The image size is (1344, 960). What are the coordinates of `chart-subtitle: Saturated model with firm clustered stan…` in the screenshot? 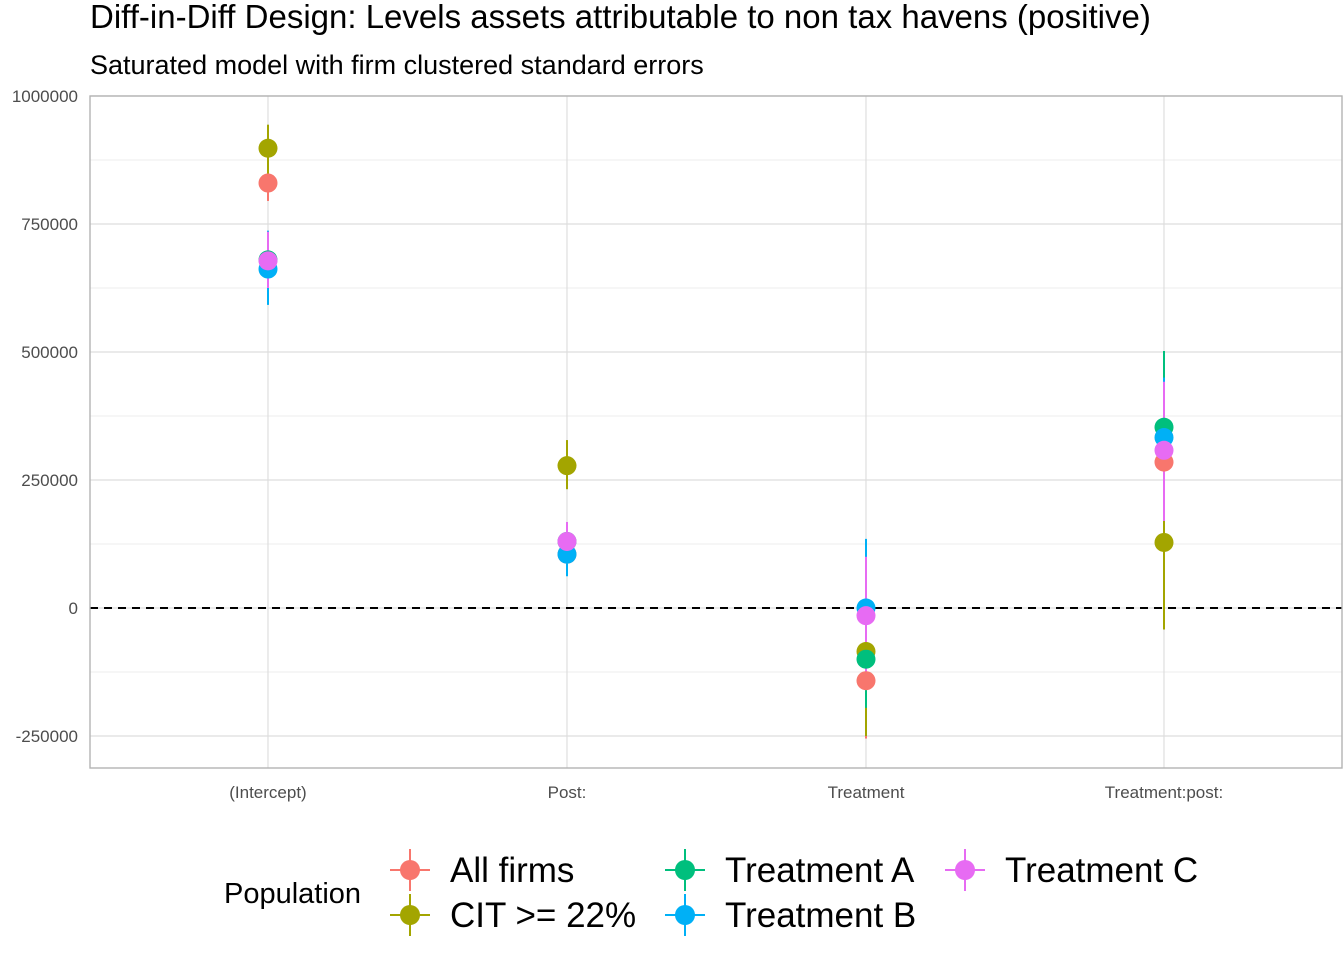 It's located at (397, 65).